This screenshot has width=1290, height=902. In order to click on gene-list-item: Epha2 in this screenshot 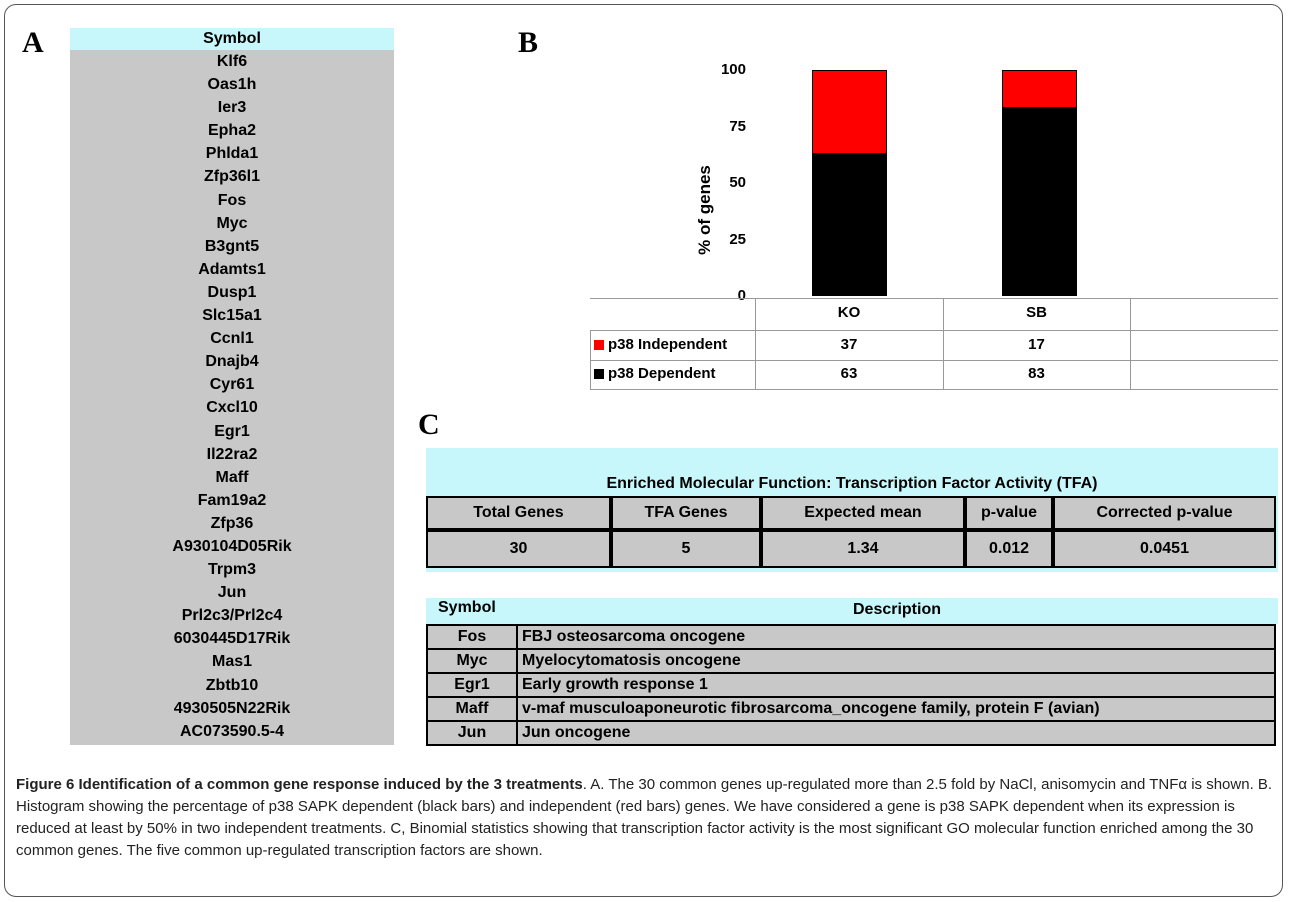, I will do `click(231, 131)`.